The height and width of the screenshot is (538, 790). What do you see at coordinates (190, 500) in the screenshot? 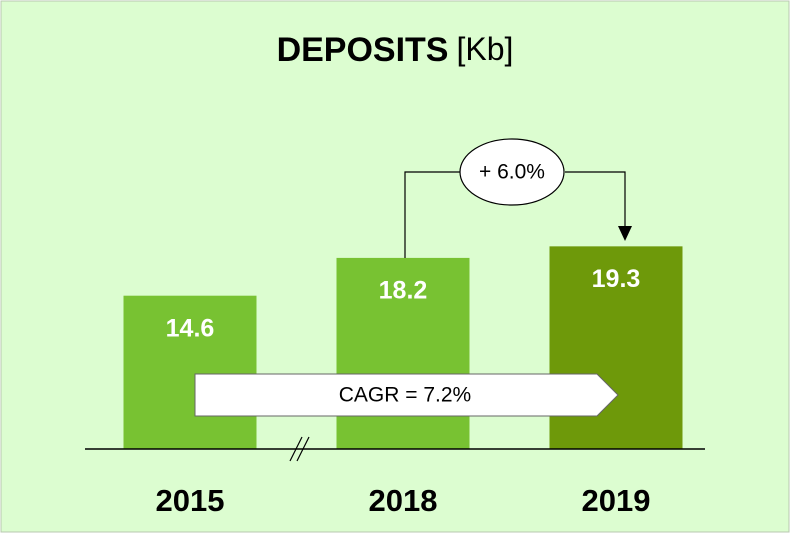
I see `x-tick-label: 2015` at bounding box center [190, 500].